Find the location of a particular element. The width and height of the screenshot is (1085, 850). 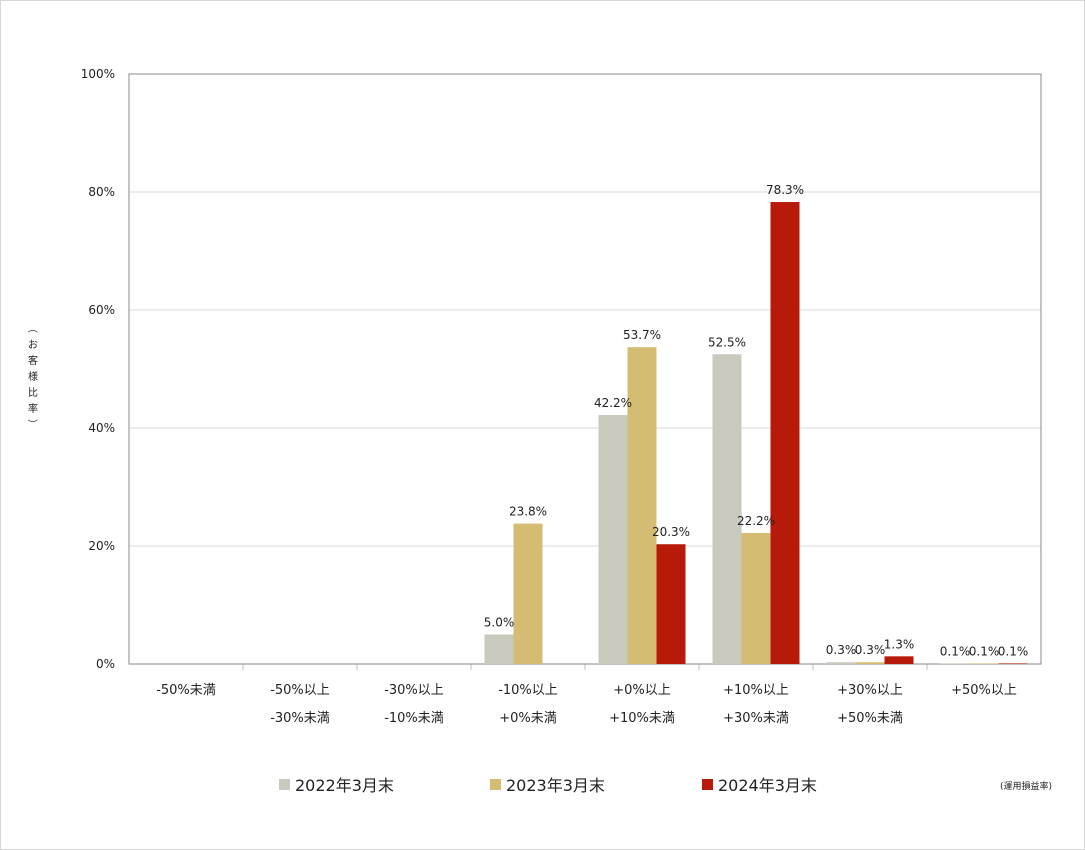

category-label: -10%以上 is located at coordinates (528, 690).